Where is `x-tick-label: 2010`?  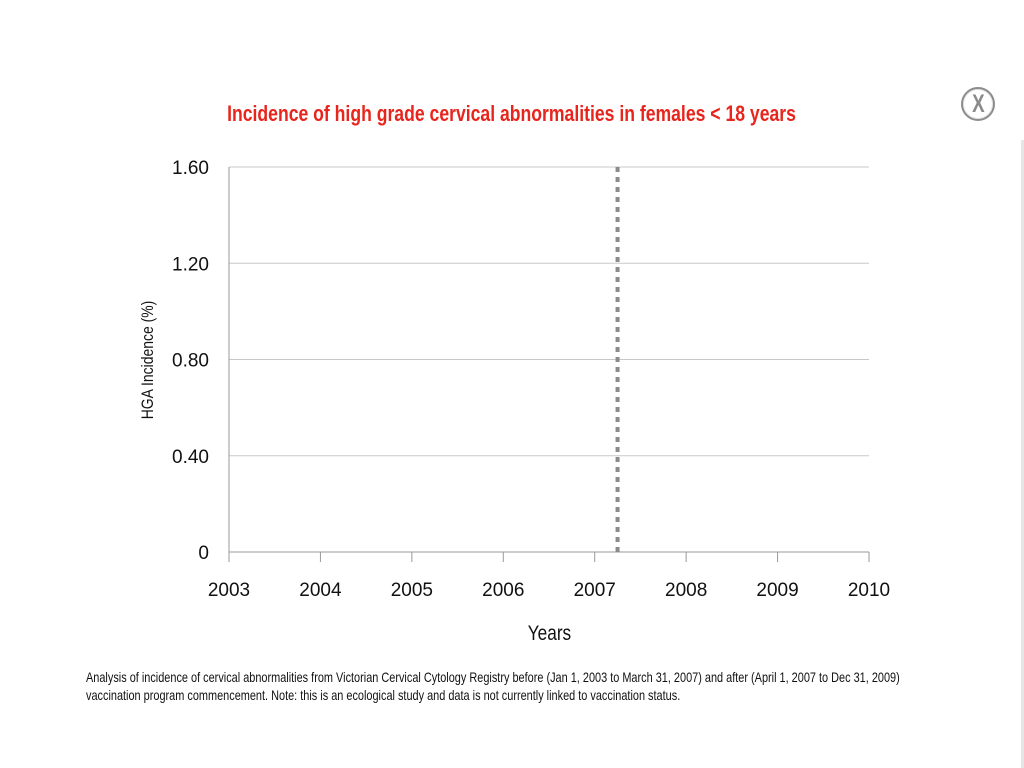
x-tick-label: 2010 is located at coordinates (869, 590).